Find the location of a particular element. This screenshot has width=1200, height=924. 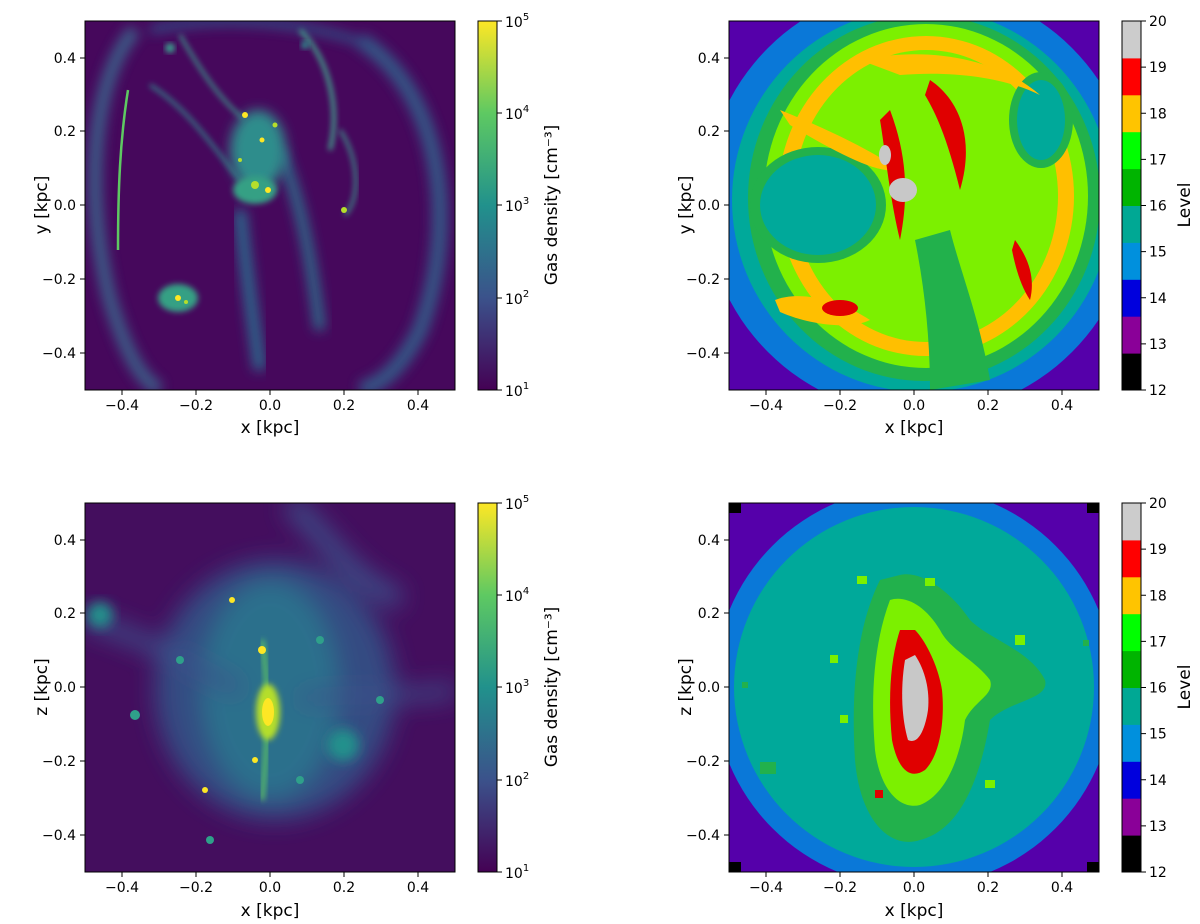

level-17-inner is located at coordinates (926, 196).